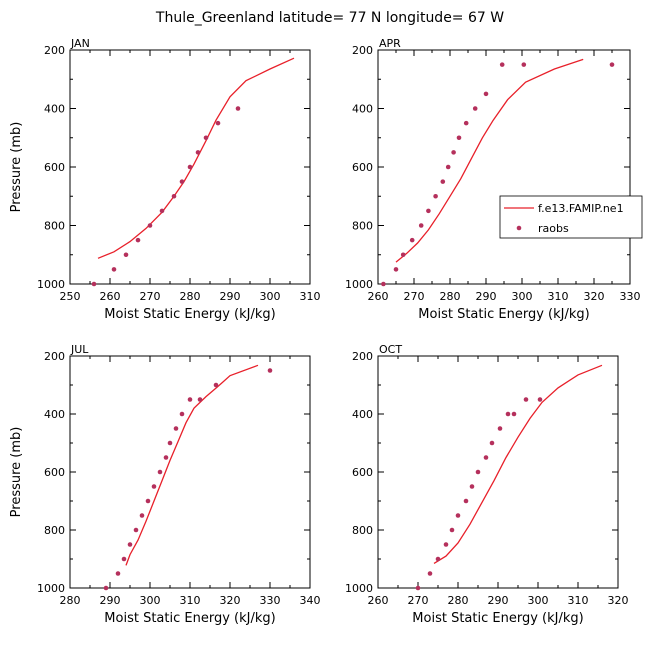  I want to click on panel-label: JUL, so click(79, 349).